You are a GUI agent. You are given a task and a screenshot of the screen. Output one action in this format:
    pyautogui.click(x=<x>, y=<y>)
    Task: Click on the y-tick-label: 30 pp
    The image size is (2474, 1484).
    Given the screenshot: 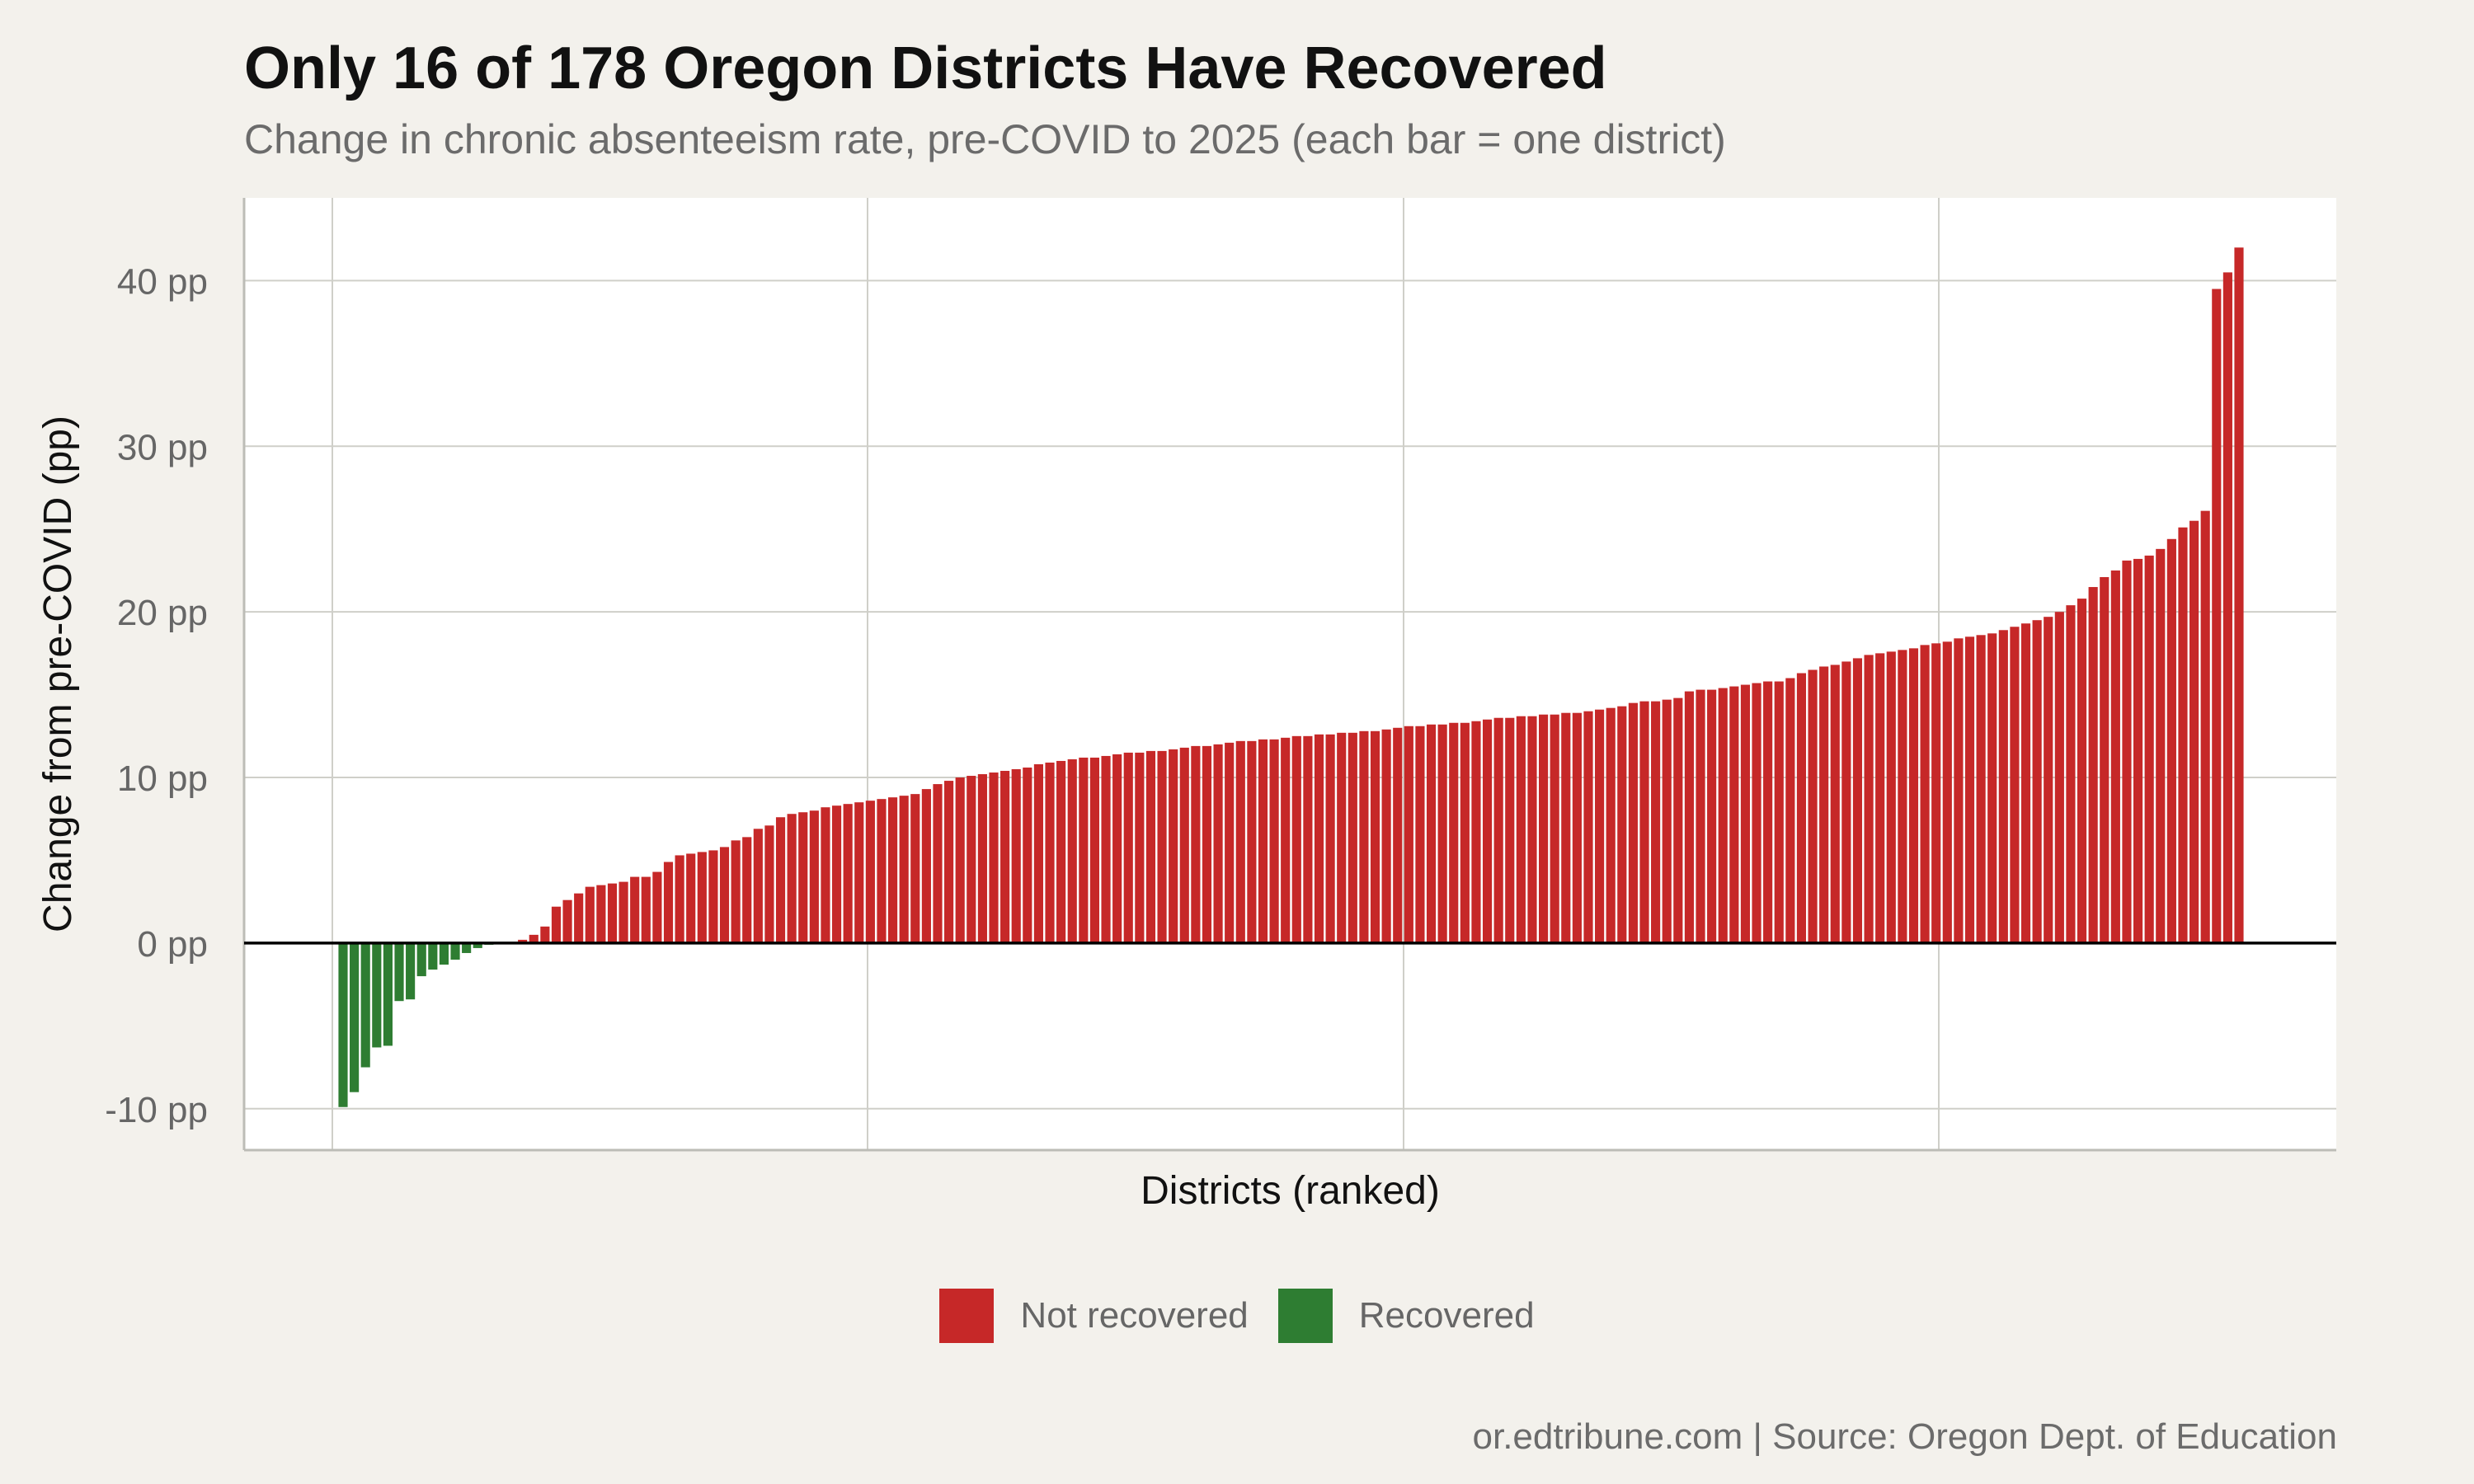 What is the action you would take?
    pyautogui.click(x=162, y=447)
    